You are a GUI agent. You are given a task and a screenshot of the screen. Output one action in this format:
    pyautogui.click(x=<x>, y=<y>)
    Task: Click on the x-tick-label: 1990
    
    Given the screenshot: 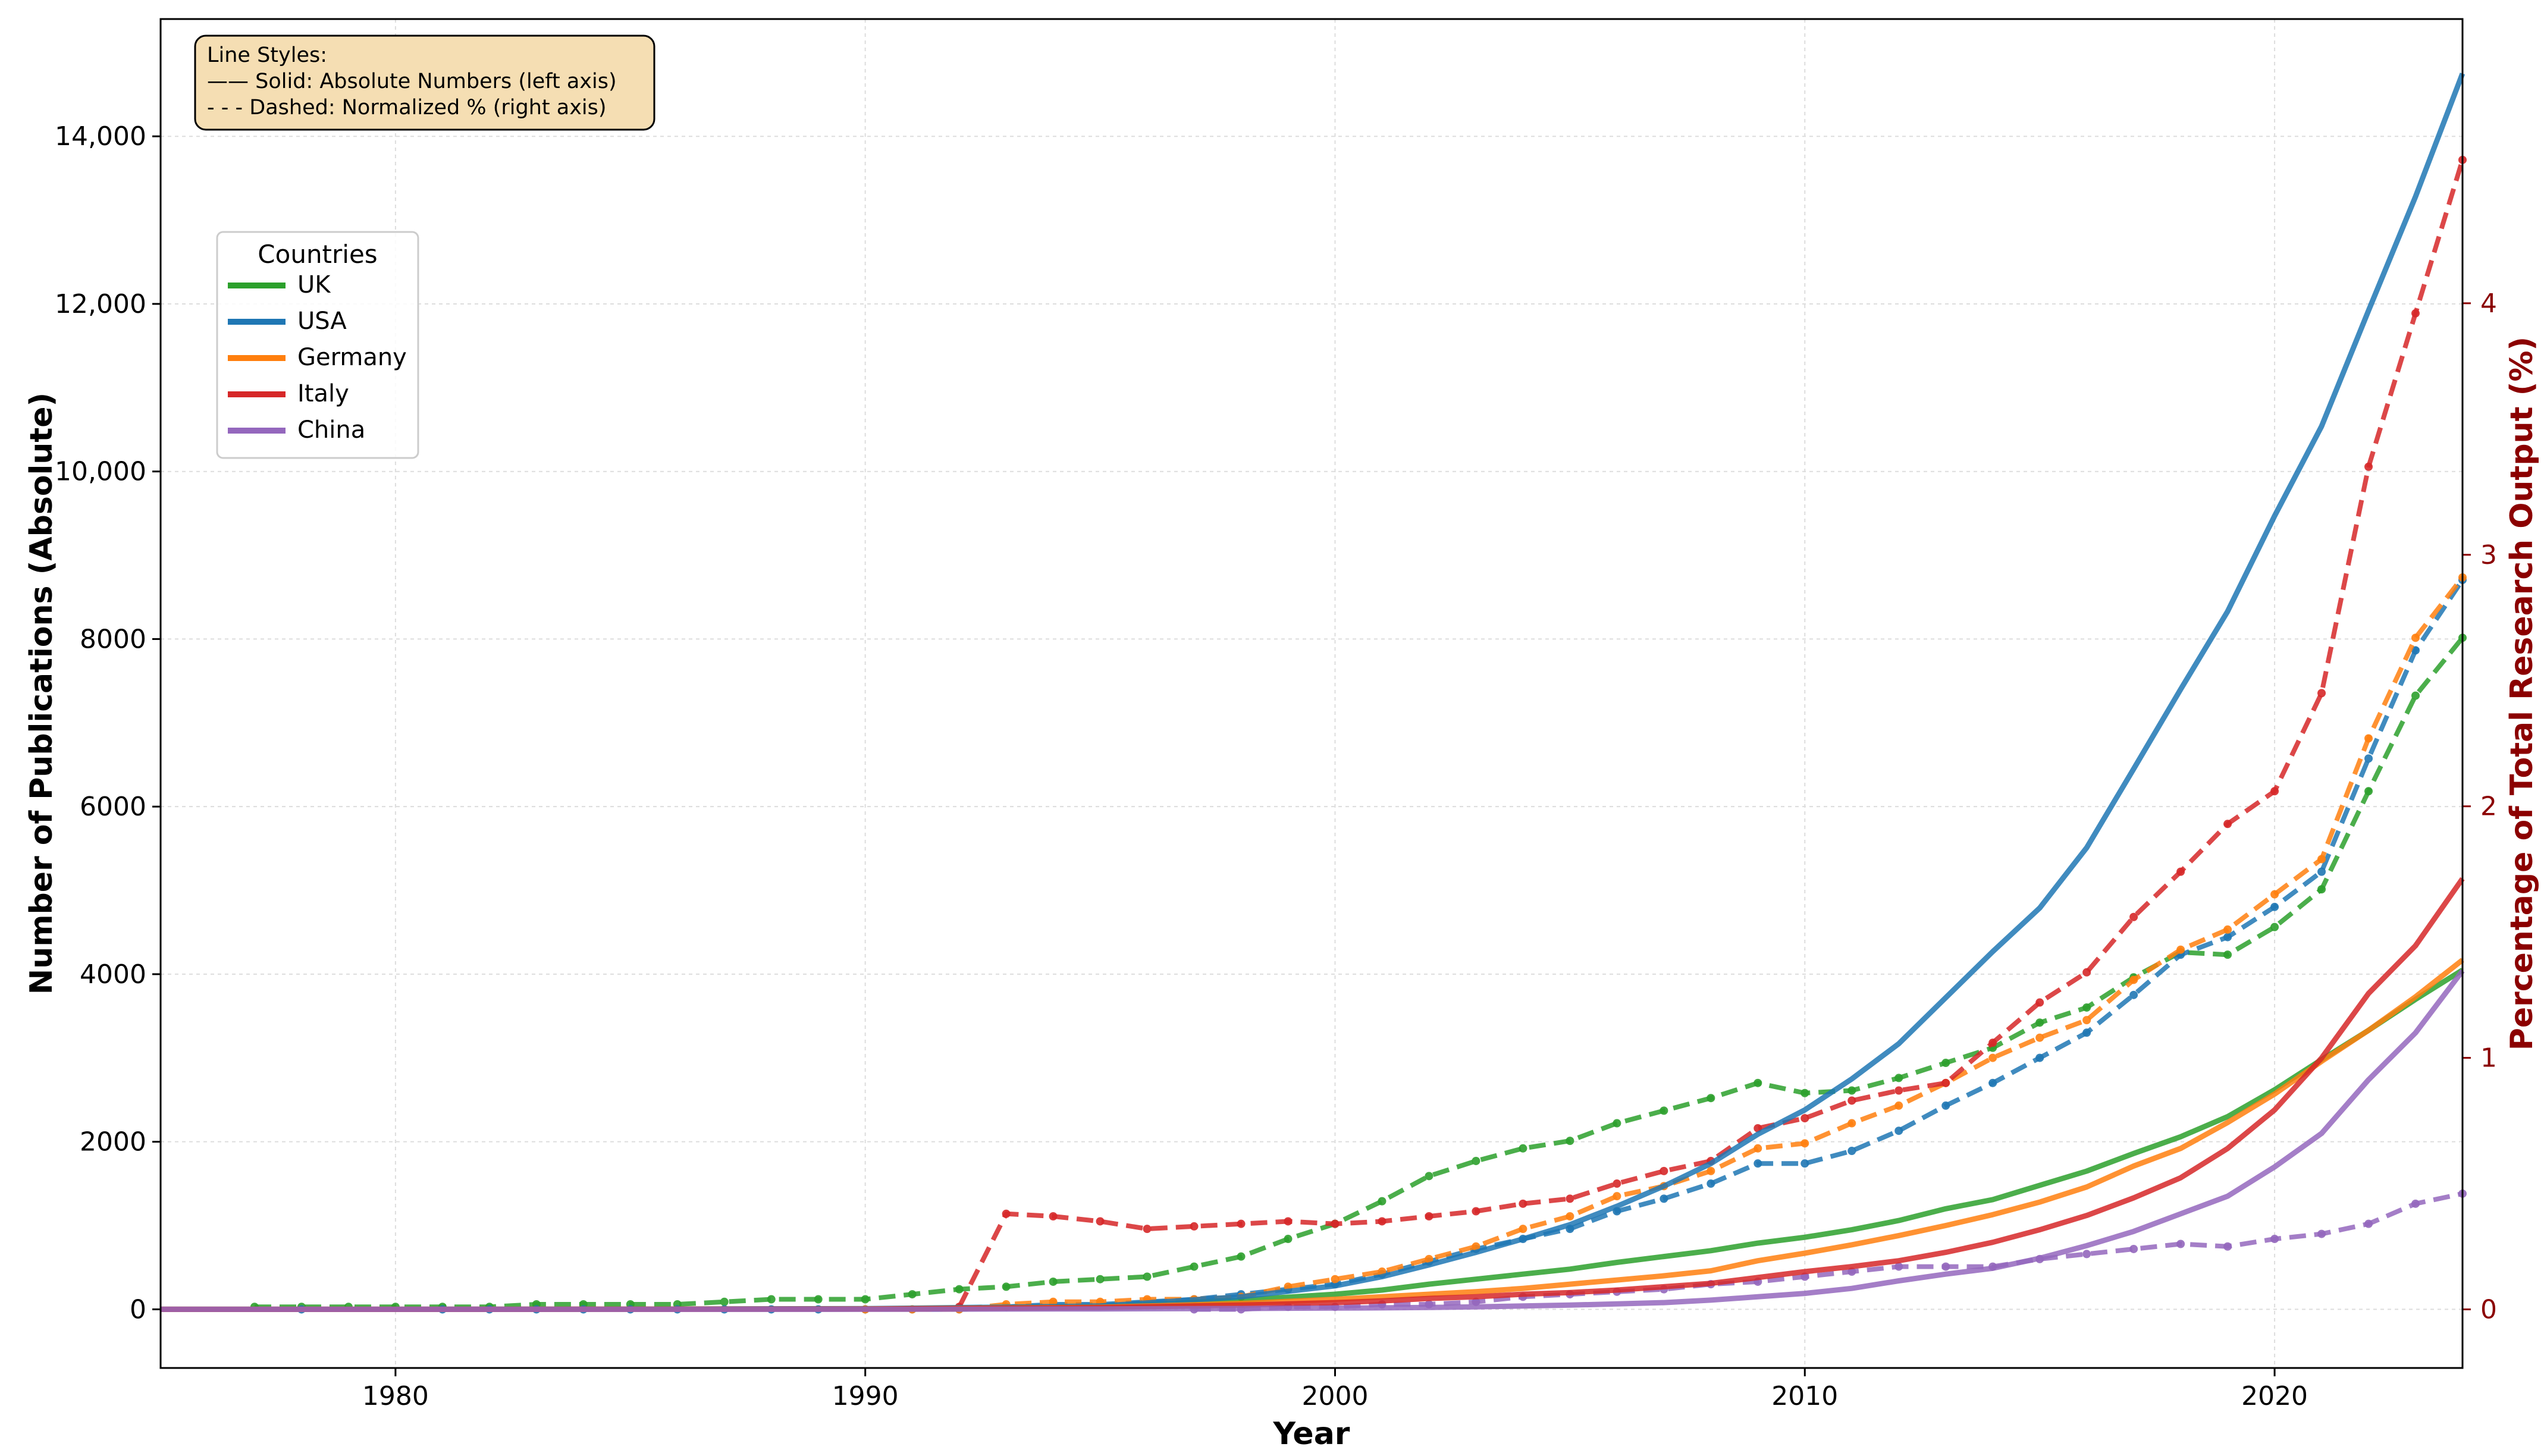 What is the action you would take?
    pyautogui.click(x=865, y=1396)
    